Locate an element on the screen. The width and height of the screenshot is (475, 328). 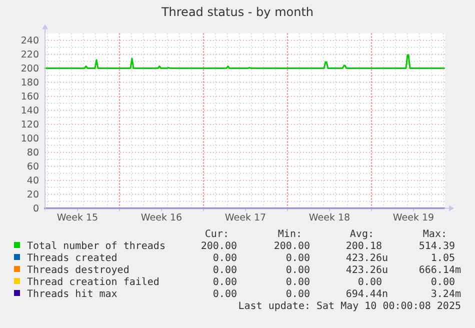
legend-label: Threads destroyed is located at coordinates (78, 270).